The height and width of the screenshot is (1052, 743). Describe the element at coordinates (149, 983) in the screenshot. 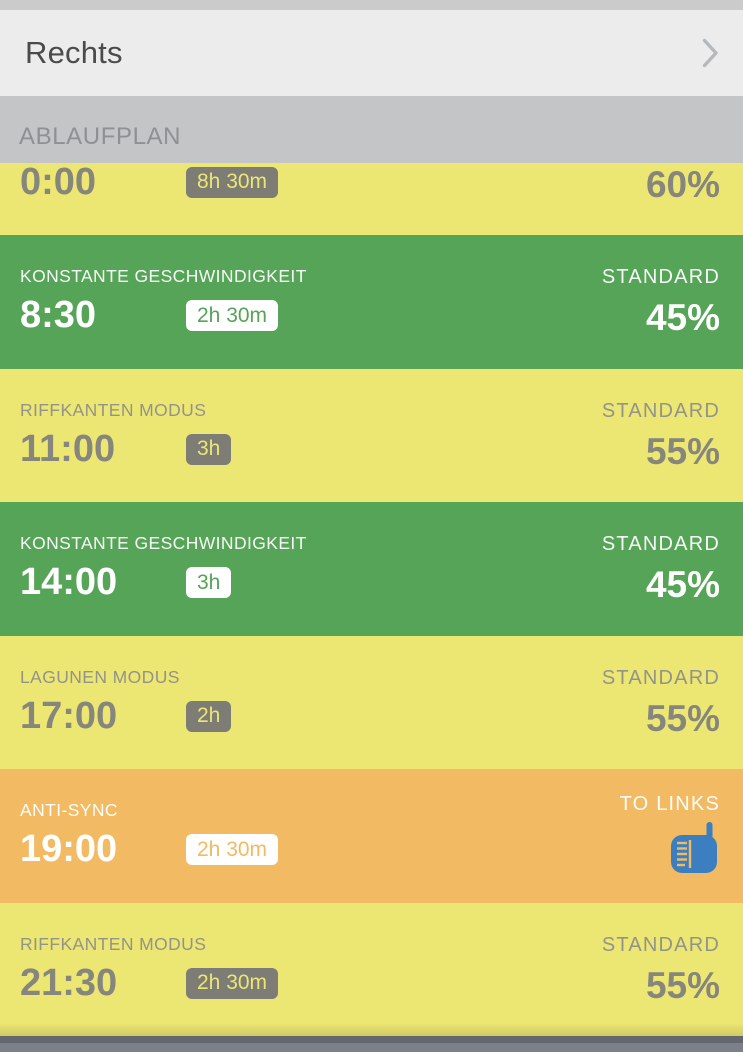

I see `time-line: 21:30 2h 30m` at that location.